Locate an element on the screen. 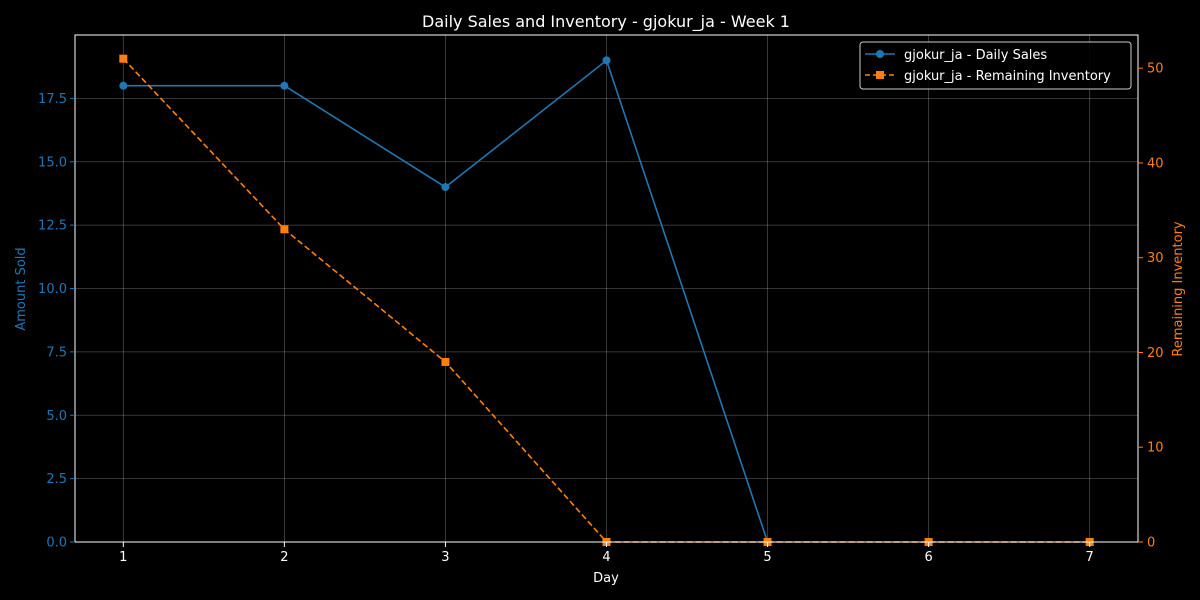  y-left-tick-label: 2.5 is located at coordinates (56, 479).